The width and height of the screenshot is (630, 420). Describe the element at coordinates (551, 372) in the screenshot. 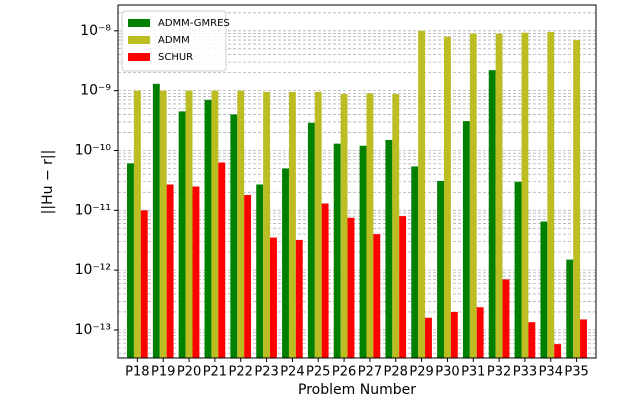

I see `x-tick-label: P34` at that location.